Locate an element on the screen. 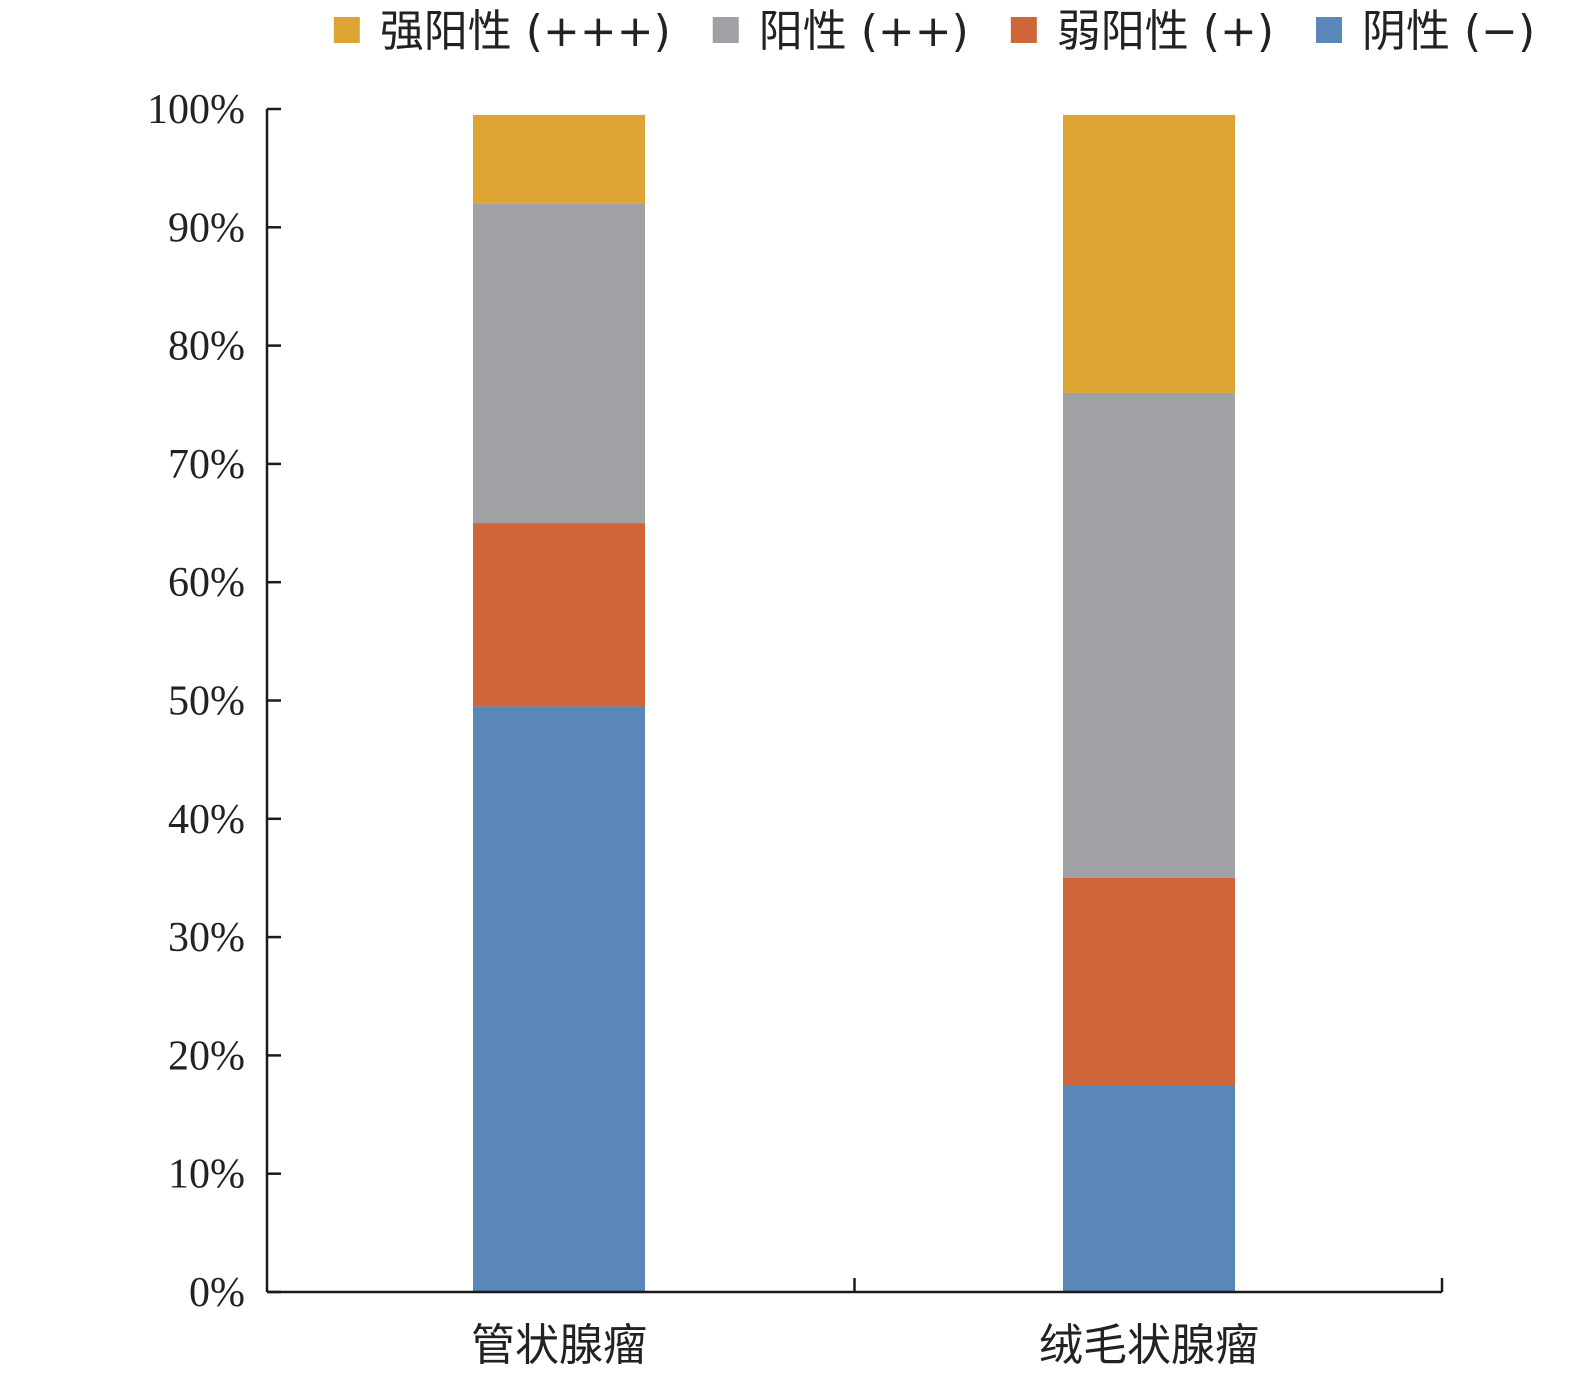 This screenshot has width=1575, height=1383. legend-label: 强阳性 (+++) is located at coordinates (525, 31).